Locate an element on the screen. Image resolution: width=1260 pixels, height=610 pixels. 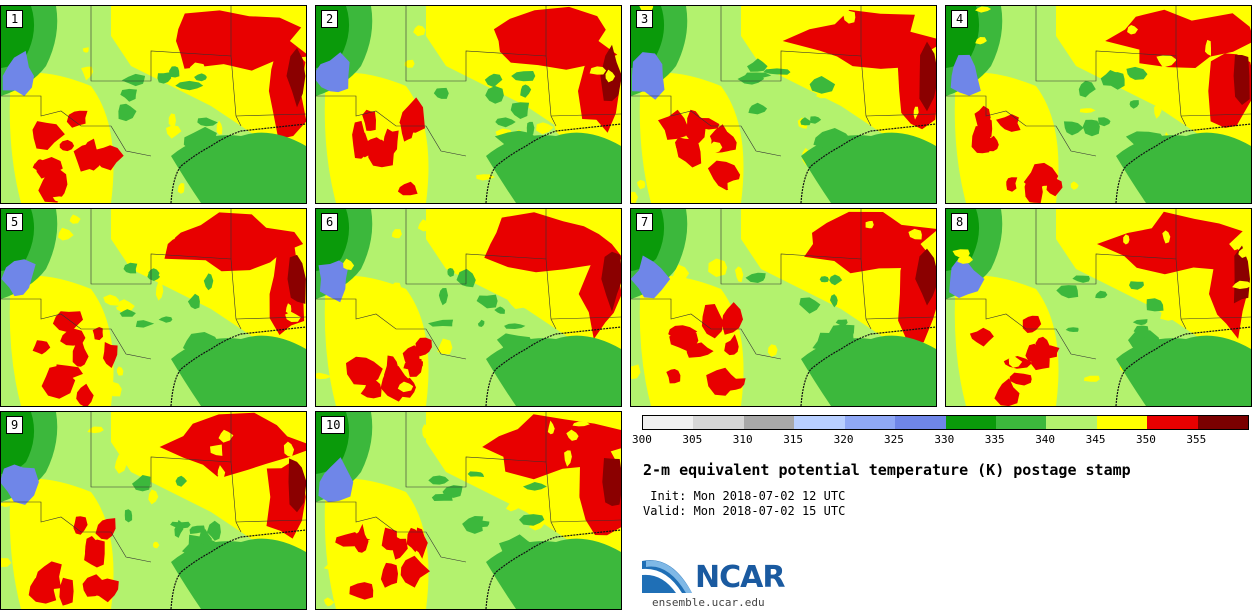
member-number-label: 8 is located at coordinates (960, 222).